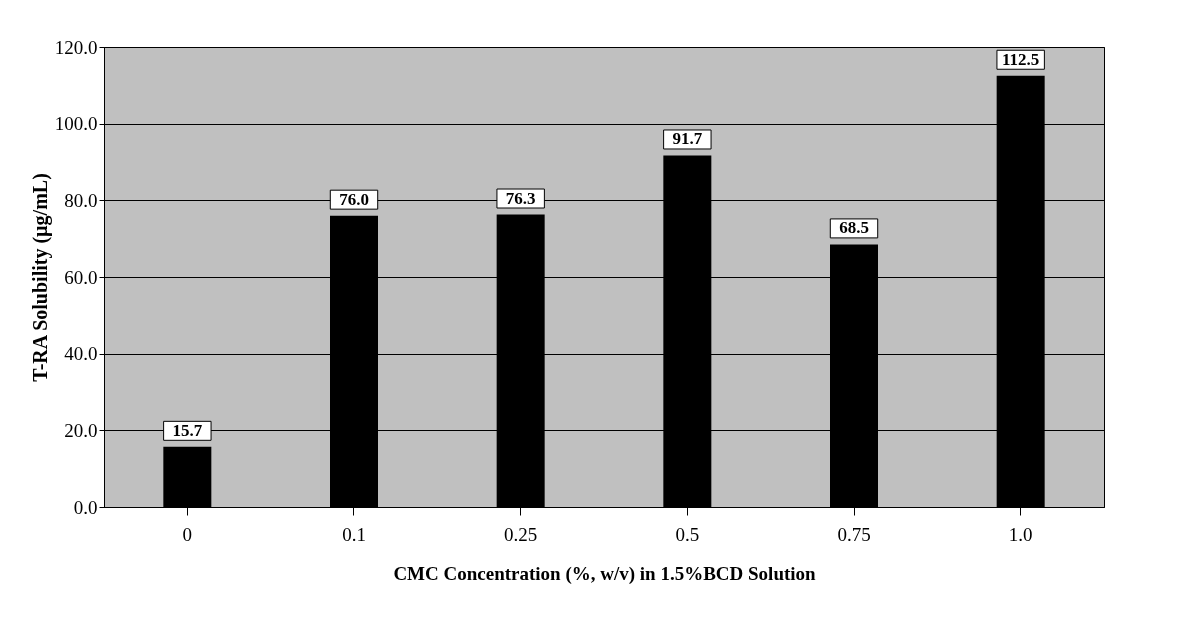 The height and width of the screenshot is (630, 1197). I want to click on x-tick-label: 0, so click(187, 534).